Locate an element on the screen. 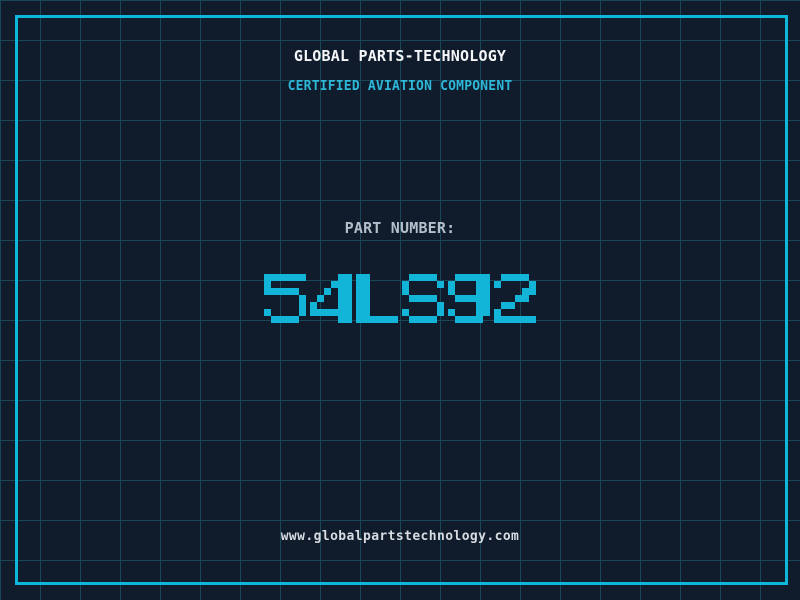 The height and width of the screenshot is (600, 800). part-number-display is located at coordinates (400, 298).